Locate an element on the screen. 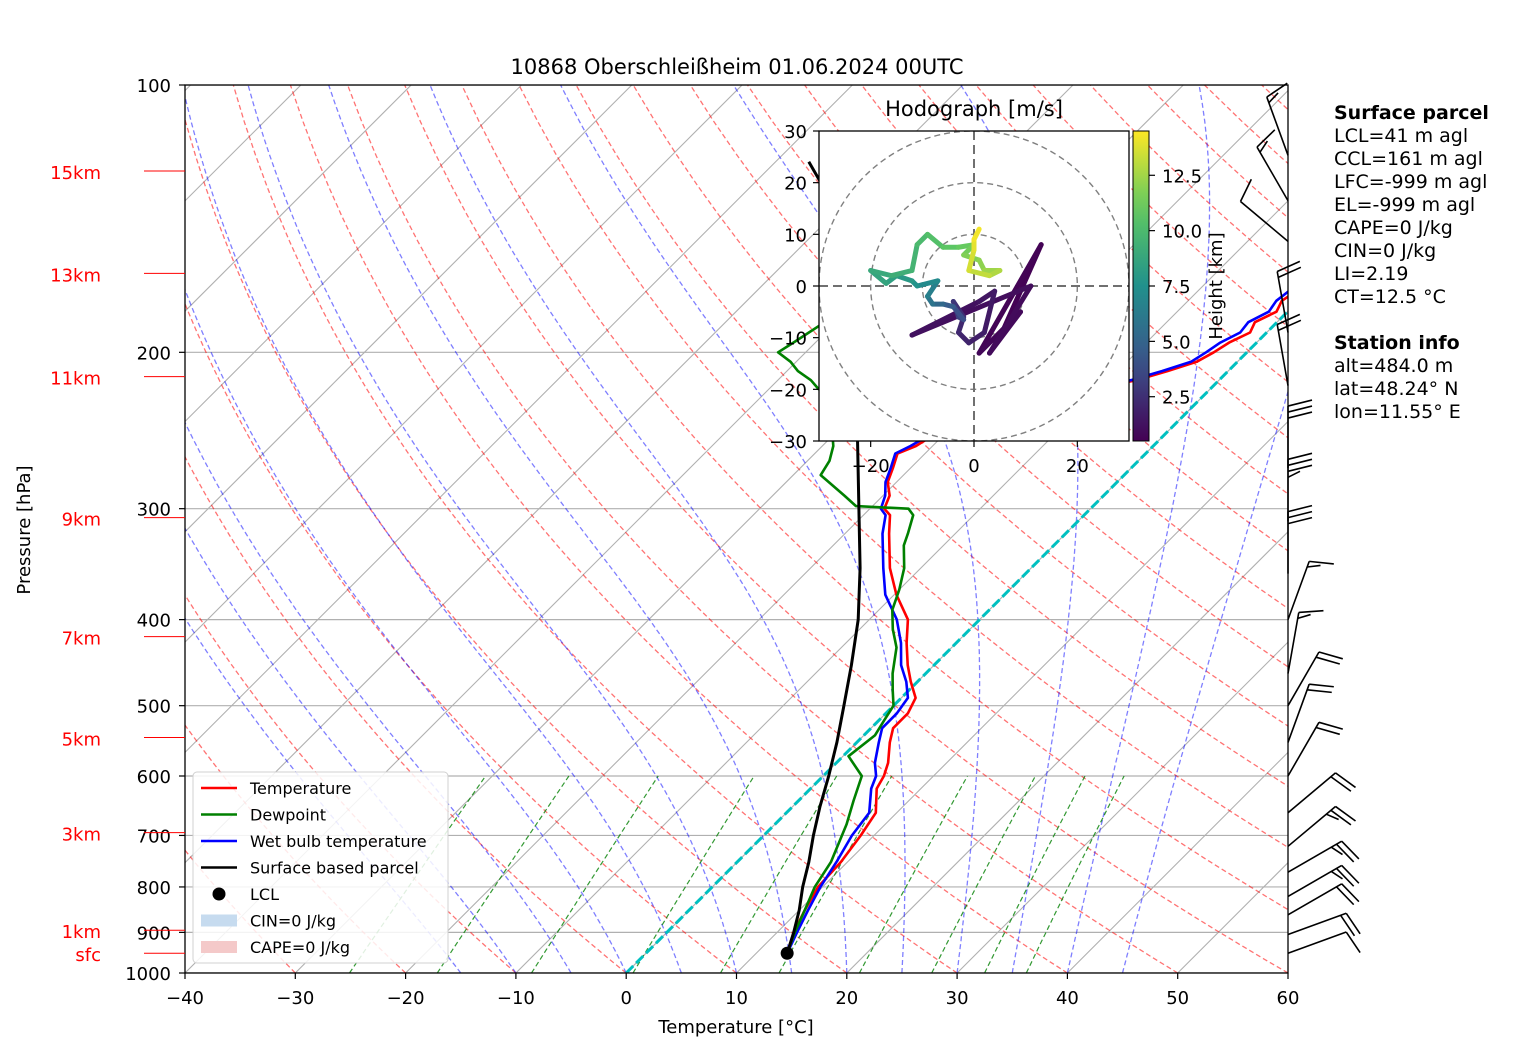  chart-title: 10868 Oberschleißheim 01.06.2024 00UTC is located at coordinates (737, 67).